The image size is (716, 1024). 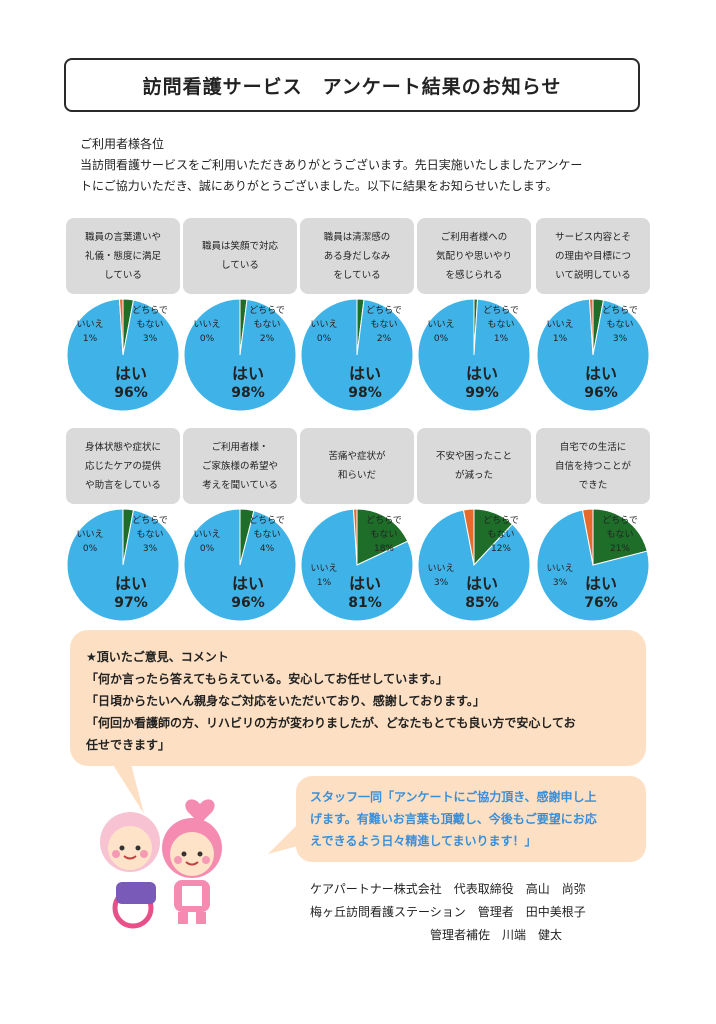 What do you see at coordinates (482, 592) in the screenshot?
I see `label-yes: はい 85%` at bounding box center [482, 592].